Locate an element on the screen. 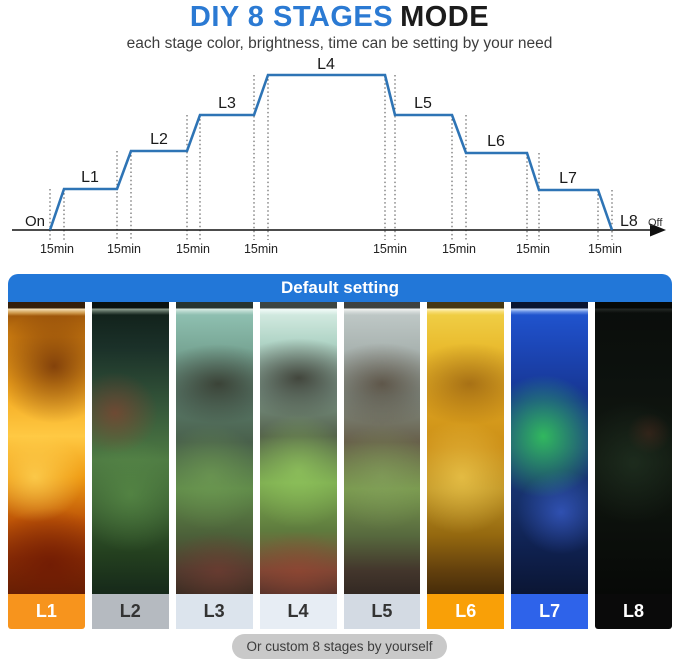 The height and width of the screenshot is (662, 679). on-label: On is located at coordinates (35, 221).